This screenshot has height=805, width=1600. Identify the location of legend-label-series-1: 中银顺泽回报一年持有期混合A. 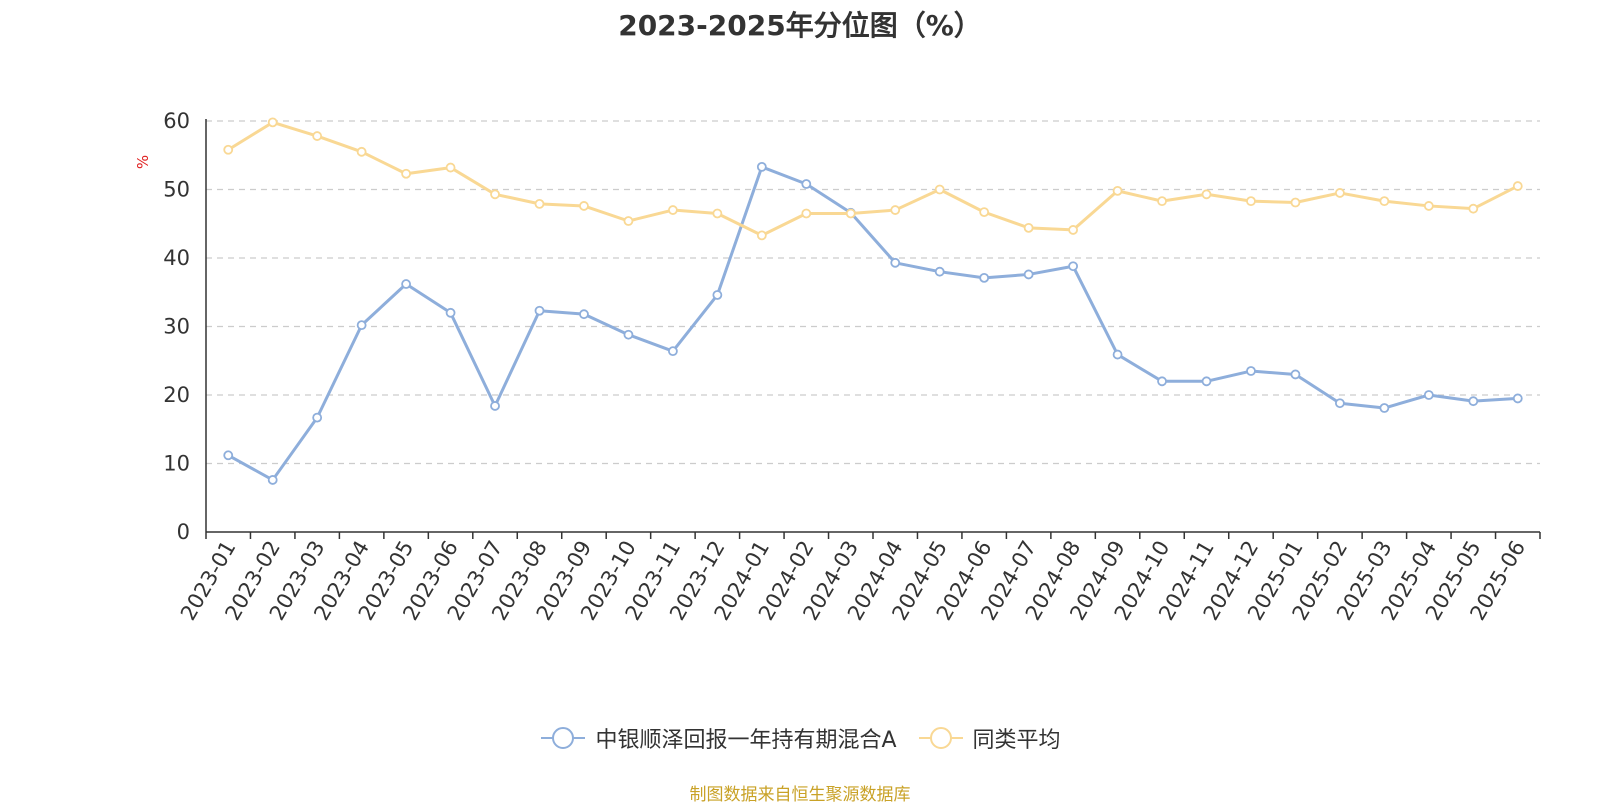
(746, 740).